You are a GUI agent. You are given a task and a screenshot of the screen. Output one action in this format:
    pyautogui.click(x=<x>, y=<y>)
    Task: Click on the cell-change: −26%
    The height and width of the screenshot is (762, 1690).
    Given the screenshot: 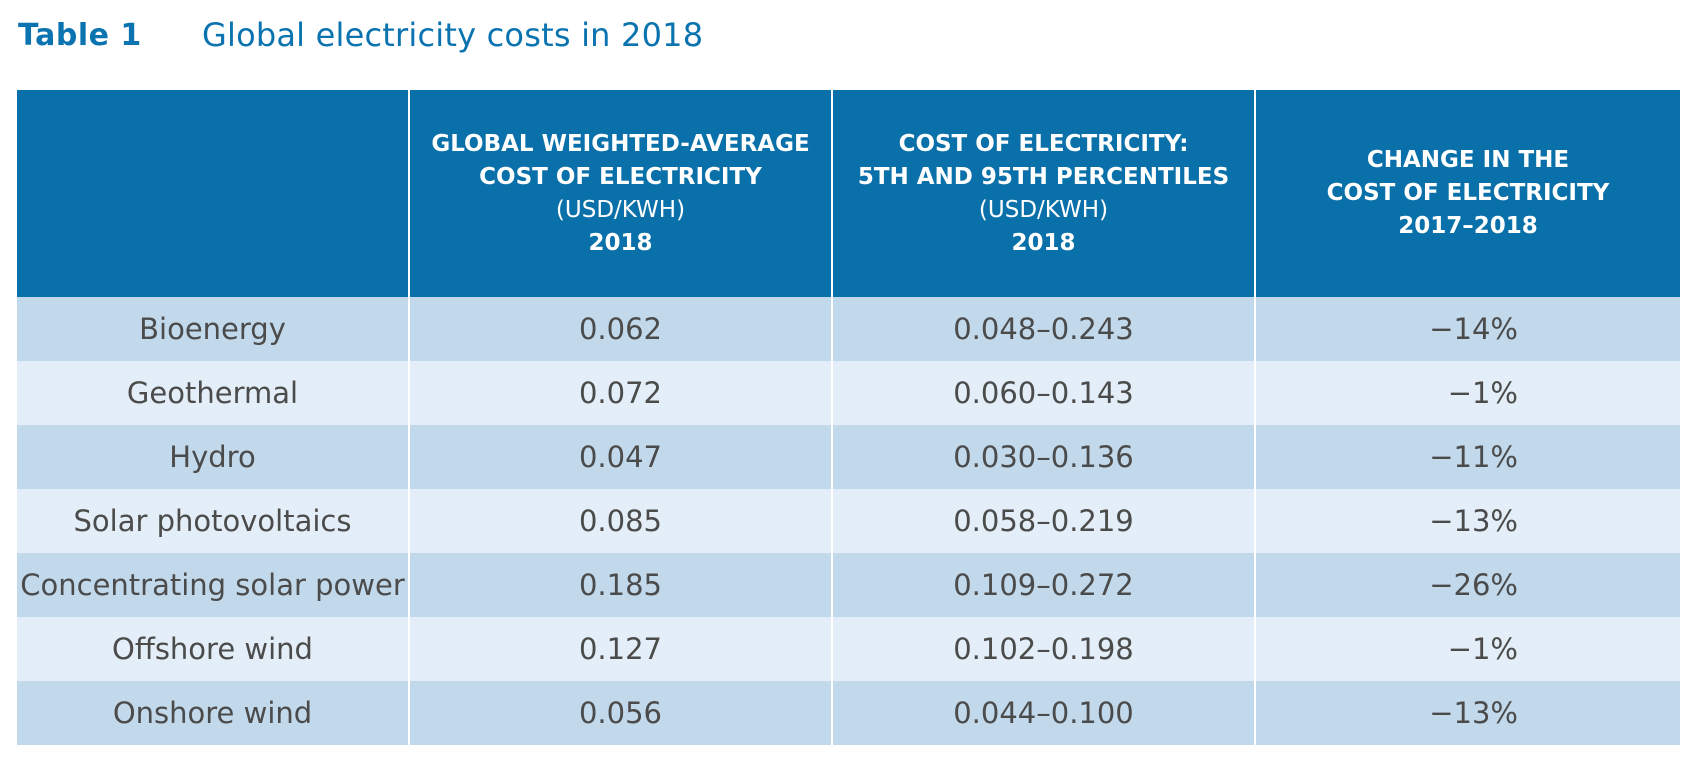 What is the action you would take?
    pyautogui.click(x=1467, y=585)
    